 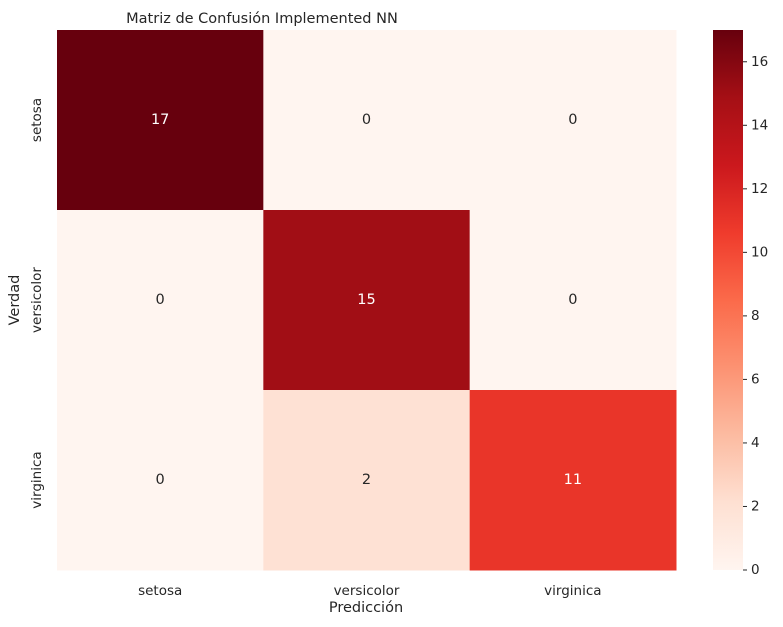 I want to click on colorbar, so click(x=728, y=300).